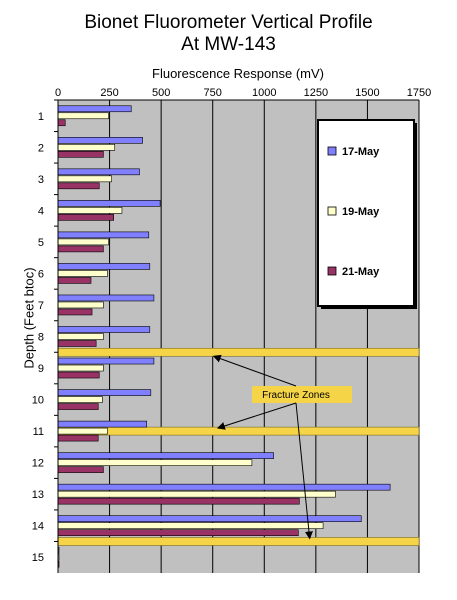 This screenshot has height=600, width=457. What do you see at coordinates (228, 22) in the screenshot?
I see `chart-title-line-1: Bionet Fluorometer Vertical Profile` at bounding box center [228, 22].